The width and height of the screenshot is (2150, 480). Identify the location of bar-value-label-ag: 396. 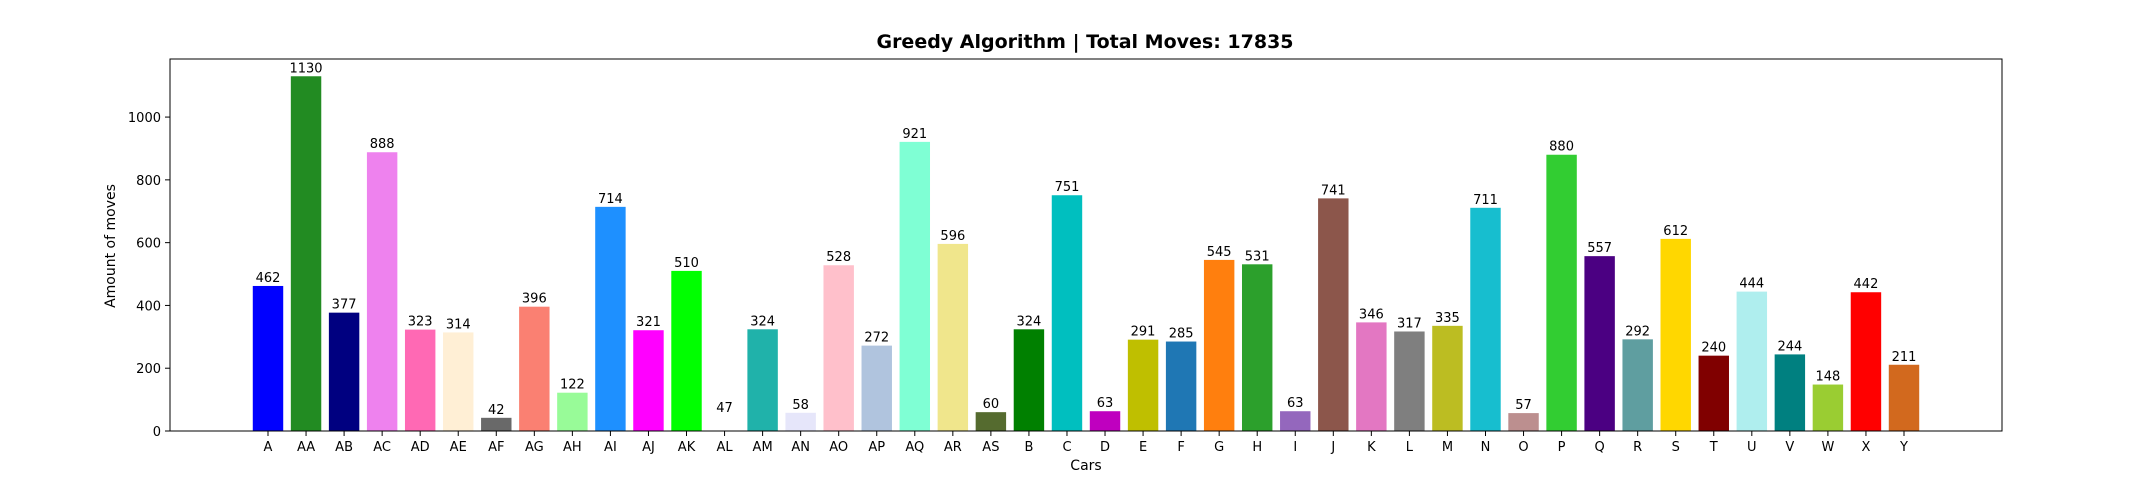
(534, 299).